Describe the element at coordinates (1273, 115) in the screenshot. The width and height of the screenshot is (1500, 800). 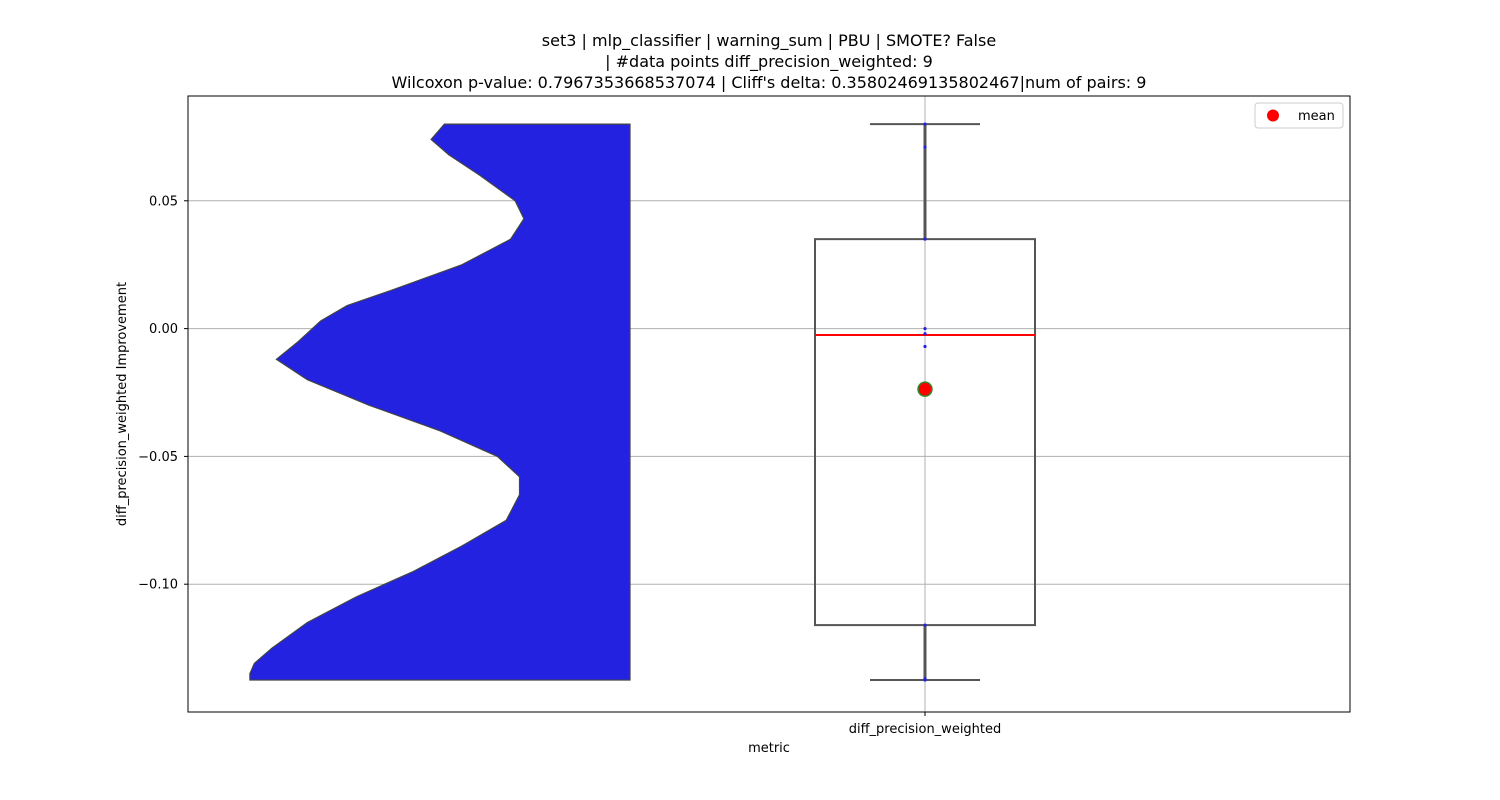
I see `legend-marker-mean` at that location.